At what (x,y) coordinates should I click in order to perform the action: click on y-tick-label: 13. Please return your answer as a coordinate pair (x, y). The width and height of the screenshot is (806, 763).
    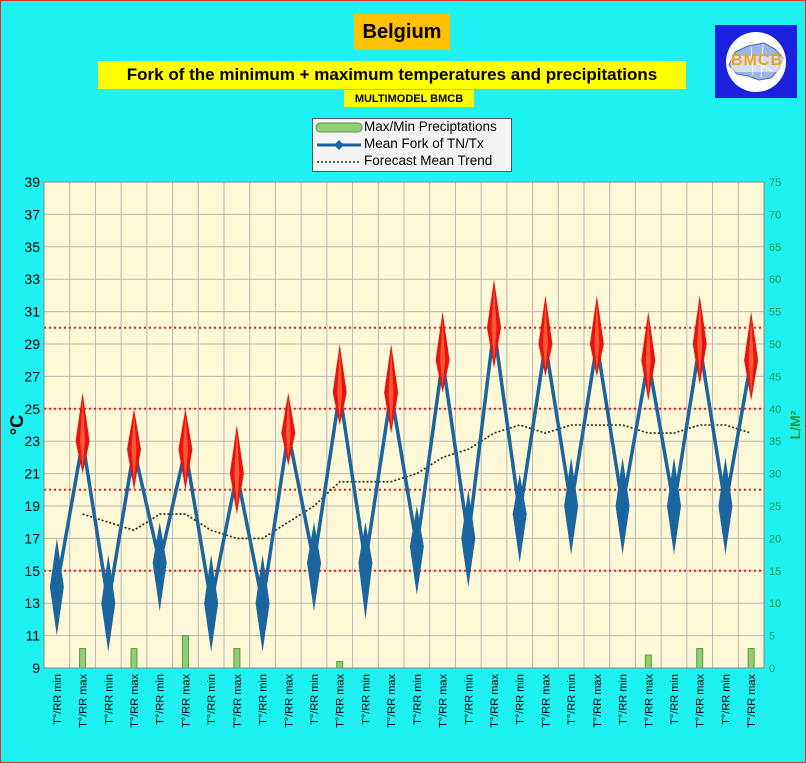
    Looking at the image, I should click on (32, 603).